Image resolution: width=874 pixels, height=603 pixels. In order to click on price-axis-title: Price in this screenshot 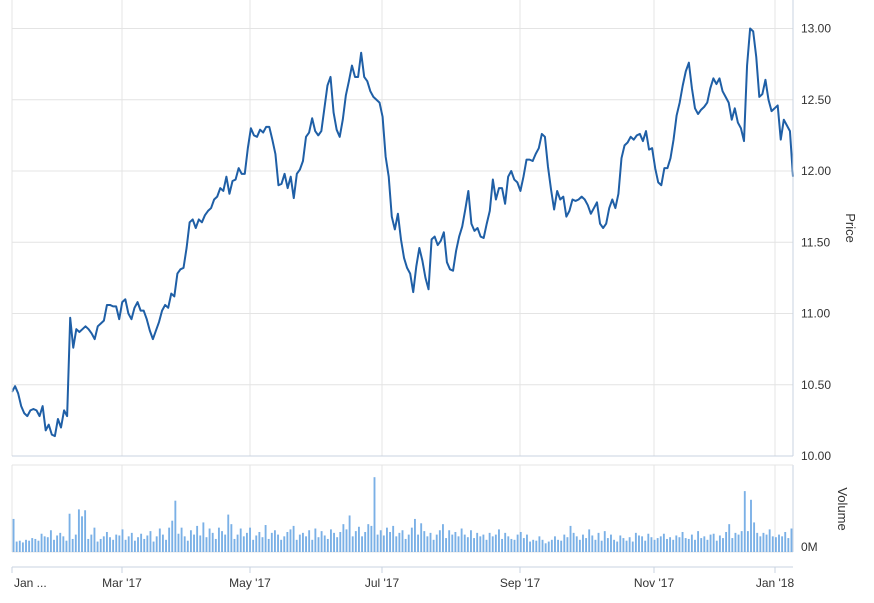, I will do `click(850, 228)`.